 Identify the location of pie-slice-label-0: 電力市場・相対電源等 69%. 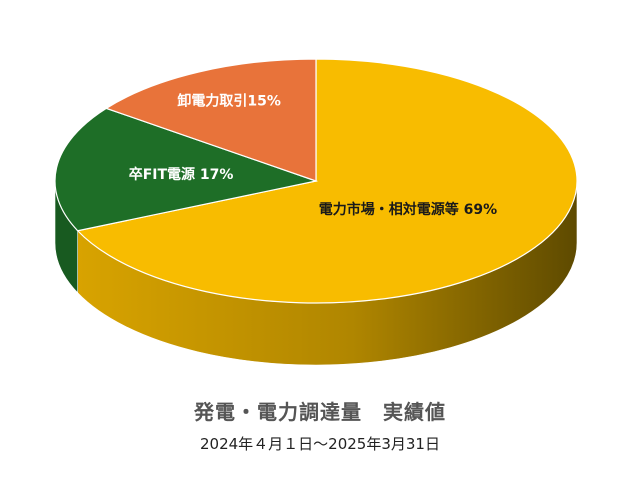
(408, 209).